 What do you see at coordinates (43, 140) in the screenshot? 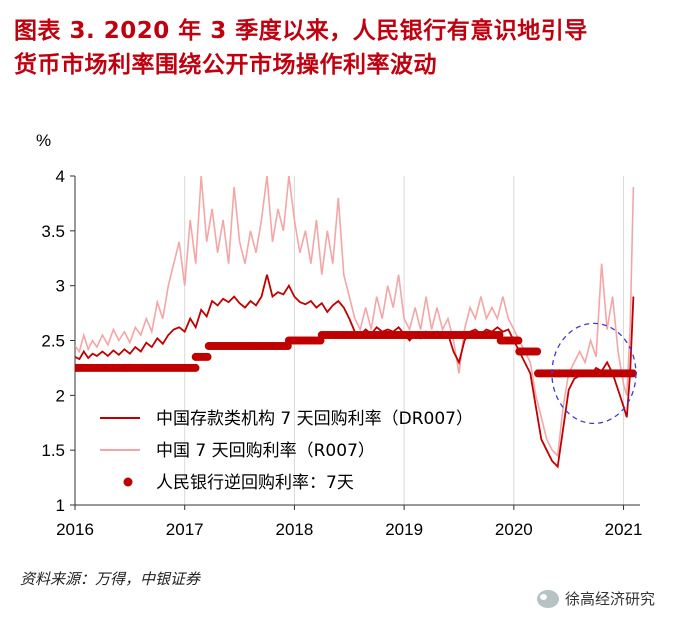
I see `y-axis-unit-label: %` at bounding box center [43, 140].